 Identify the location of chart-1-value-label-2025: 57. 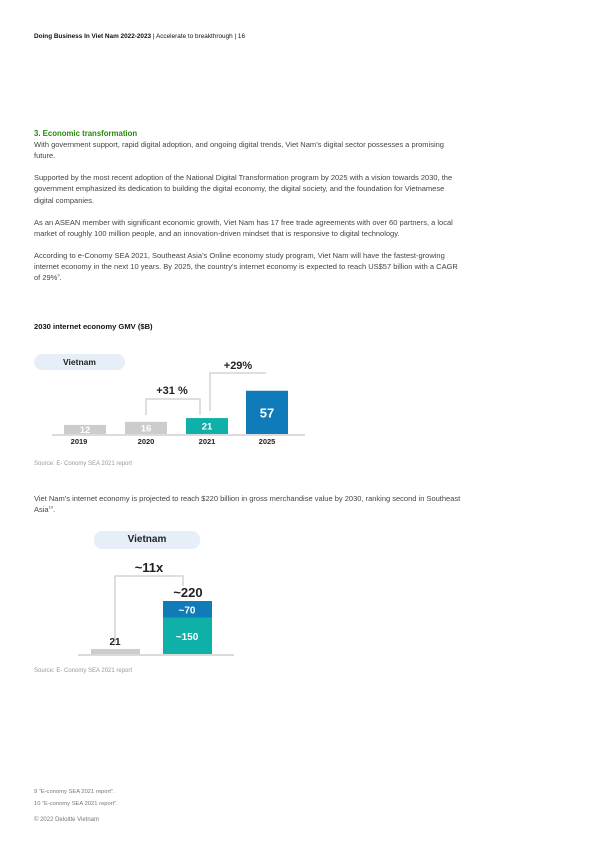
(267, 412).